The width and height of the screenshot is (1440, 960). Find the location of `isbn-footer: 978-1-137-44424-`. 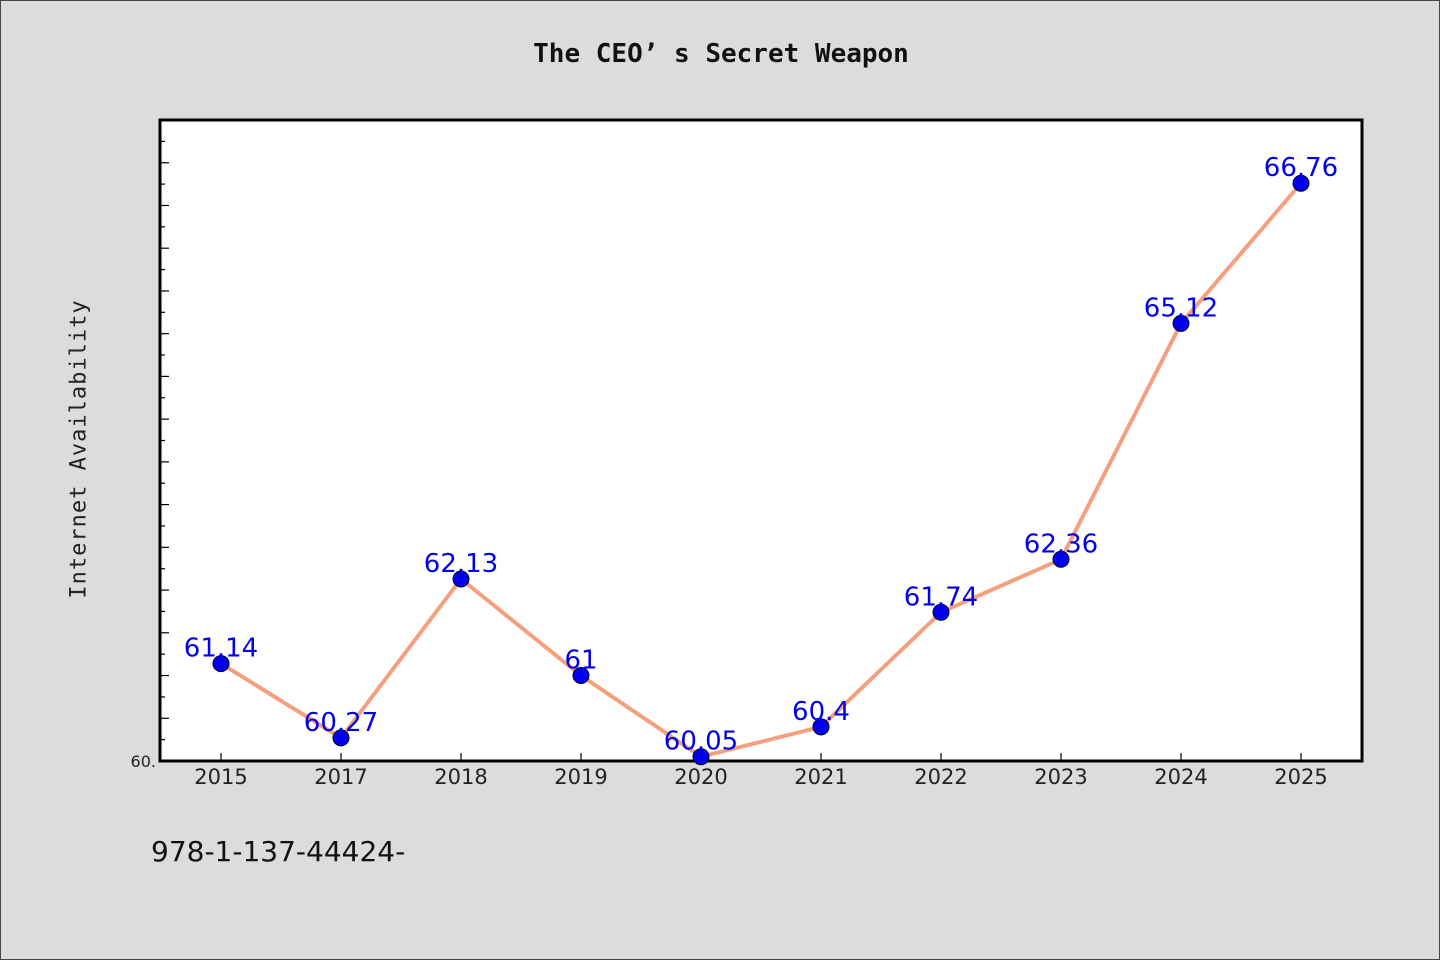

isbn-footer: 978-1-137-44424- is located at coordinates (278, 851).